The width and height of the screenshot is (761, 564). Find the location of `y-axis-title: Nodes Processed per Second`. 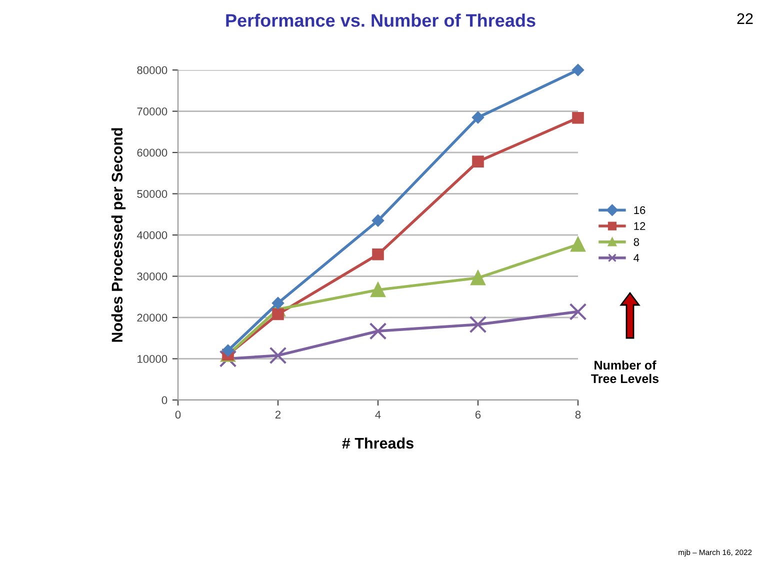

y-axis-title: Nodes Processed per Second is located at coordinates (118, 235).